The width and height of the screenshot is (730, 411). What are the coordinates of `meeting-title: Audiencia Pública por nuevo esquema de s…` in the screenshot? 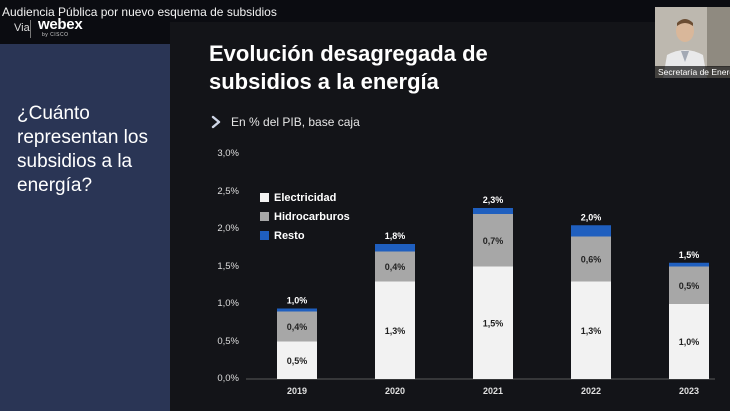 It's located at (139, 12).